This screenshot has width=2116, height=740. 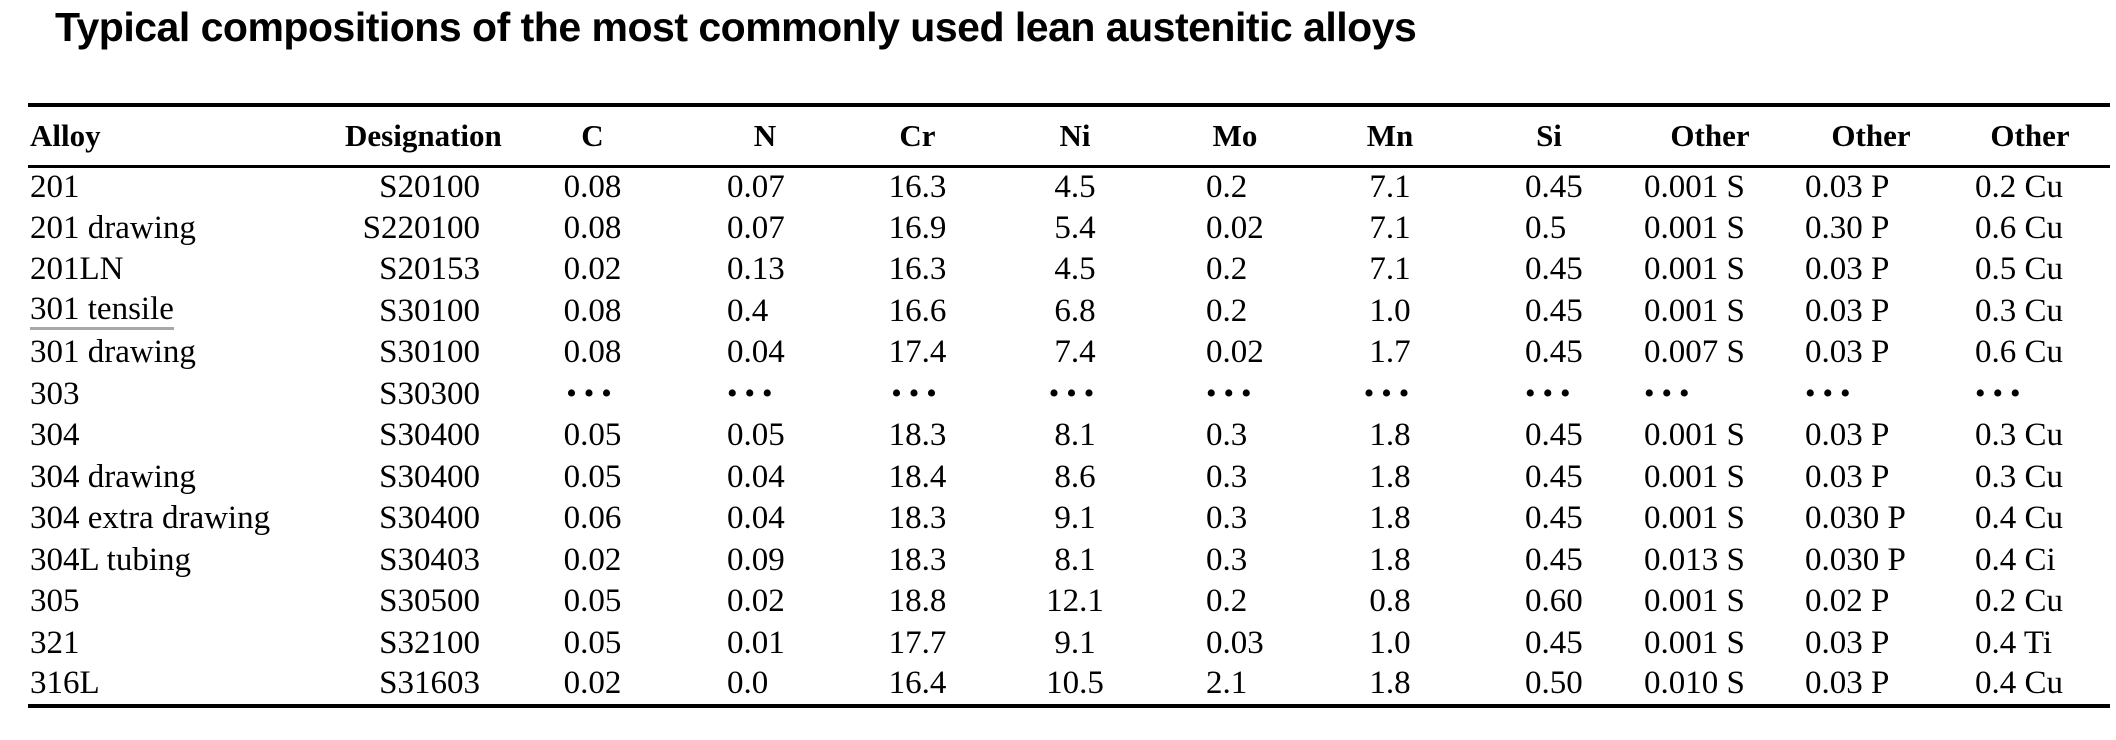 I want to click on value-cell: 1.7, so click(x=1390, y=352).